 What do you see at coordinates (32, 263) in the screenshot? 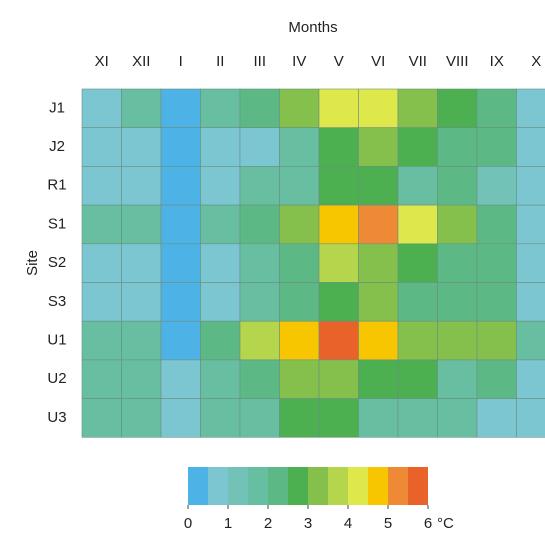
I see `y-axis-title: Site` at bounding box center [32, 263].